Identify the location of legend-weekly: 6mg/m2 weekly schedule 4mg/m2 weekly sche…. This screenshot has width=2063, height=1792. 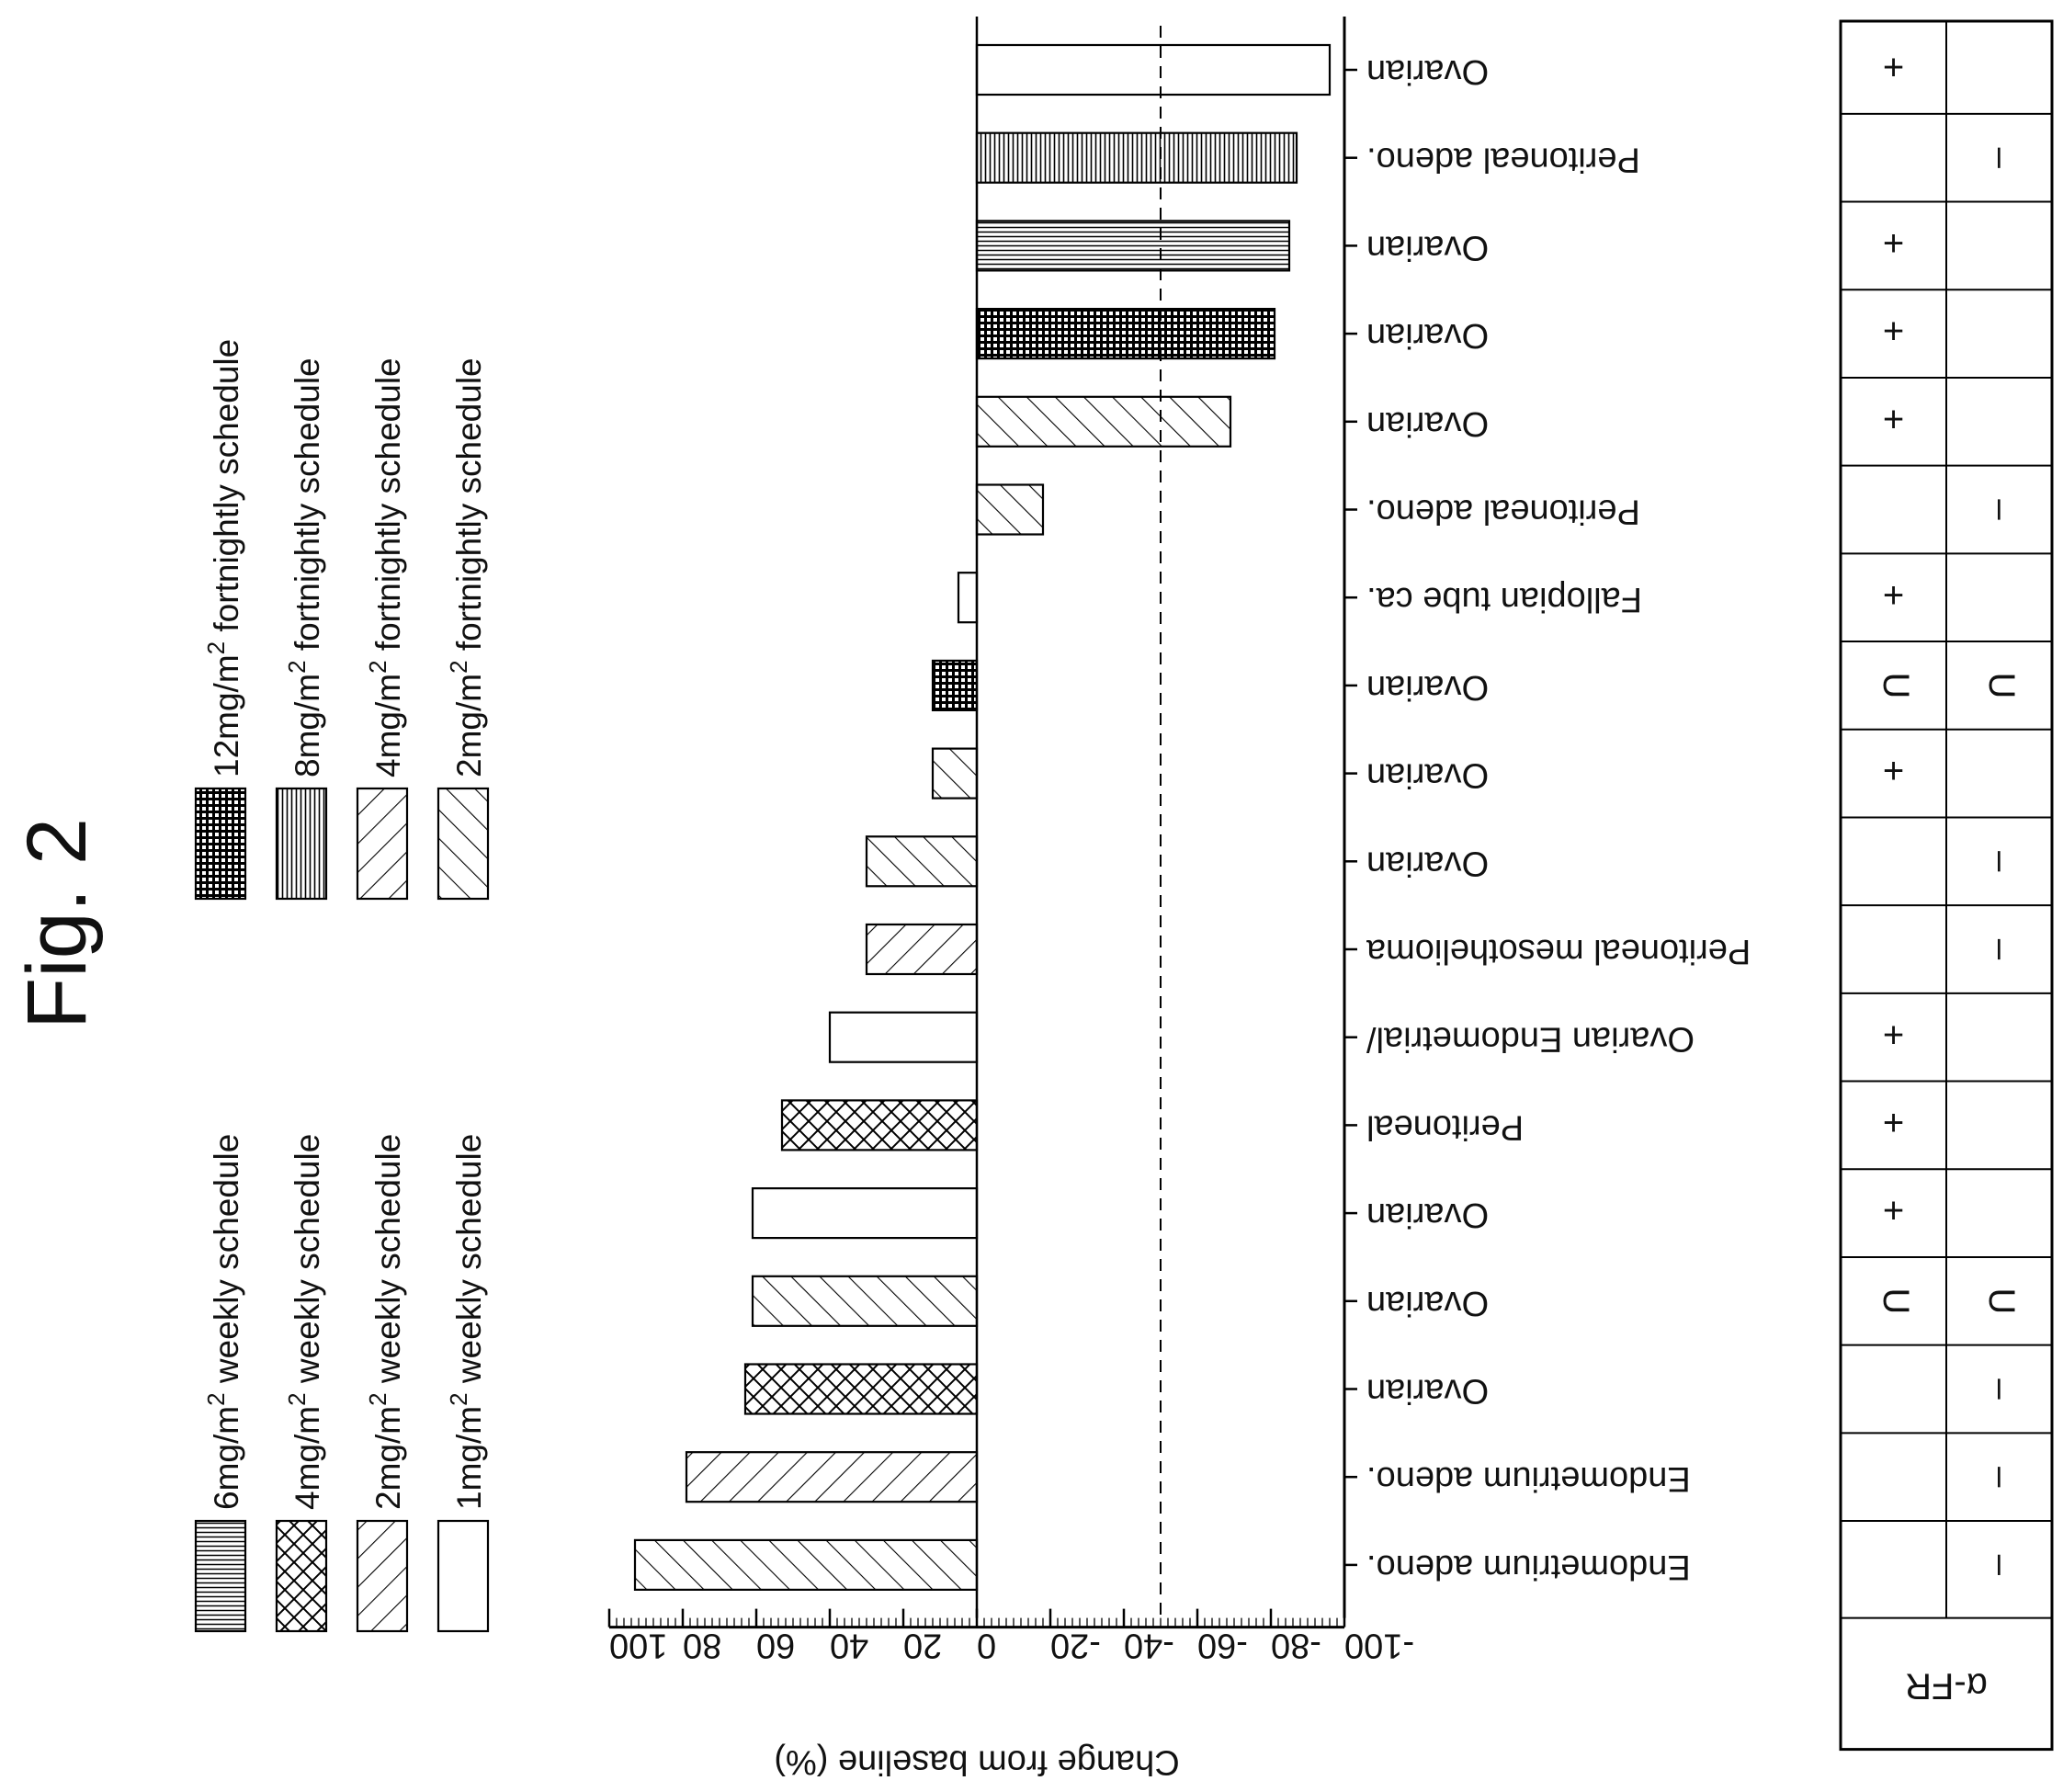
(342, 1383).